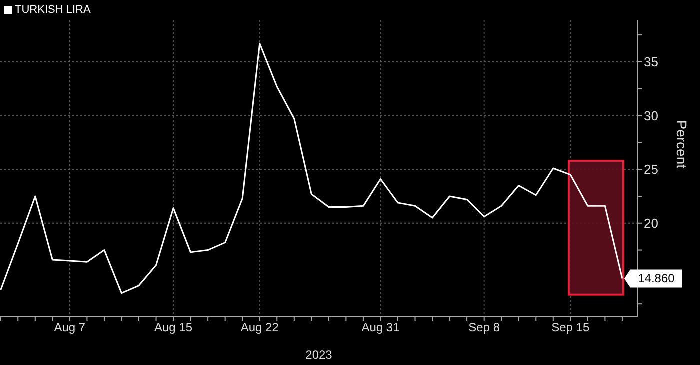 The height and width of the screenshot is (365, 700). What do you see at coordinates (381, 327) in the screenshot?
I see `x-tick-label: Aug 31` at bounding box center [381, 327].